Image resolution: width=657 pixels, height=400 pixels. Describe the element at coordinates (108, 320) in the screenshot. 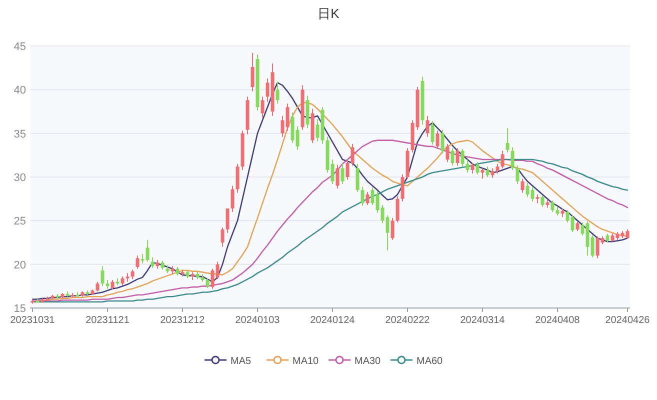

I see `x-tick-label: 20231121` at that location.